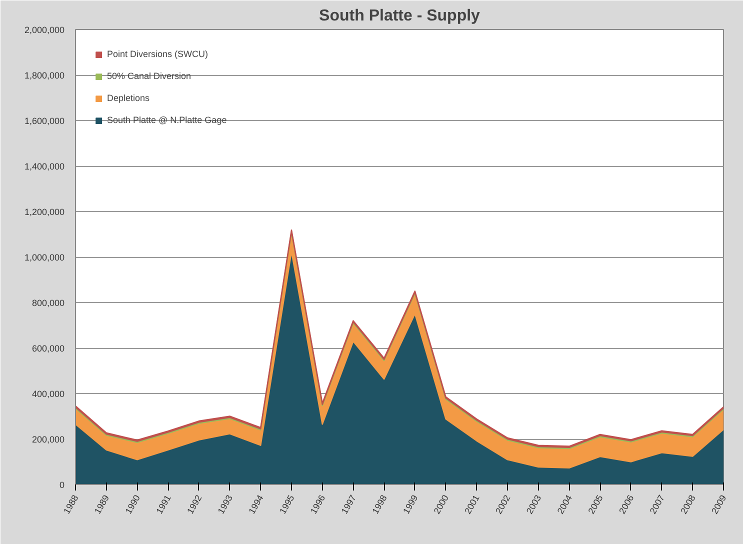 This screenshot has width=743, height=544. I want to click on legend-label: Point Diversions (SWCU), so click(157, 54).